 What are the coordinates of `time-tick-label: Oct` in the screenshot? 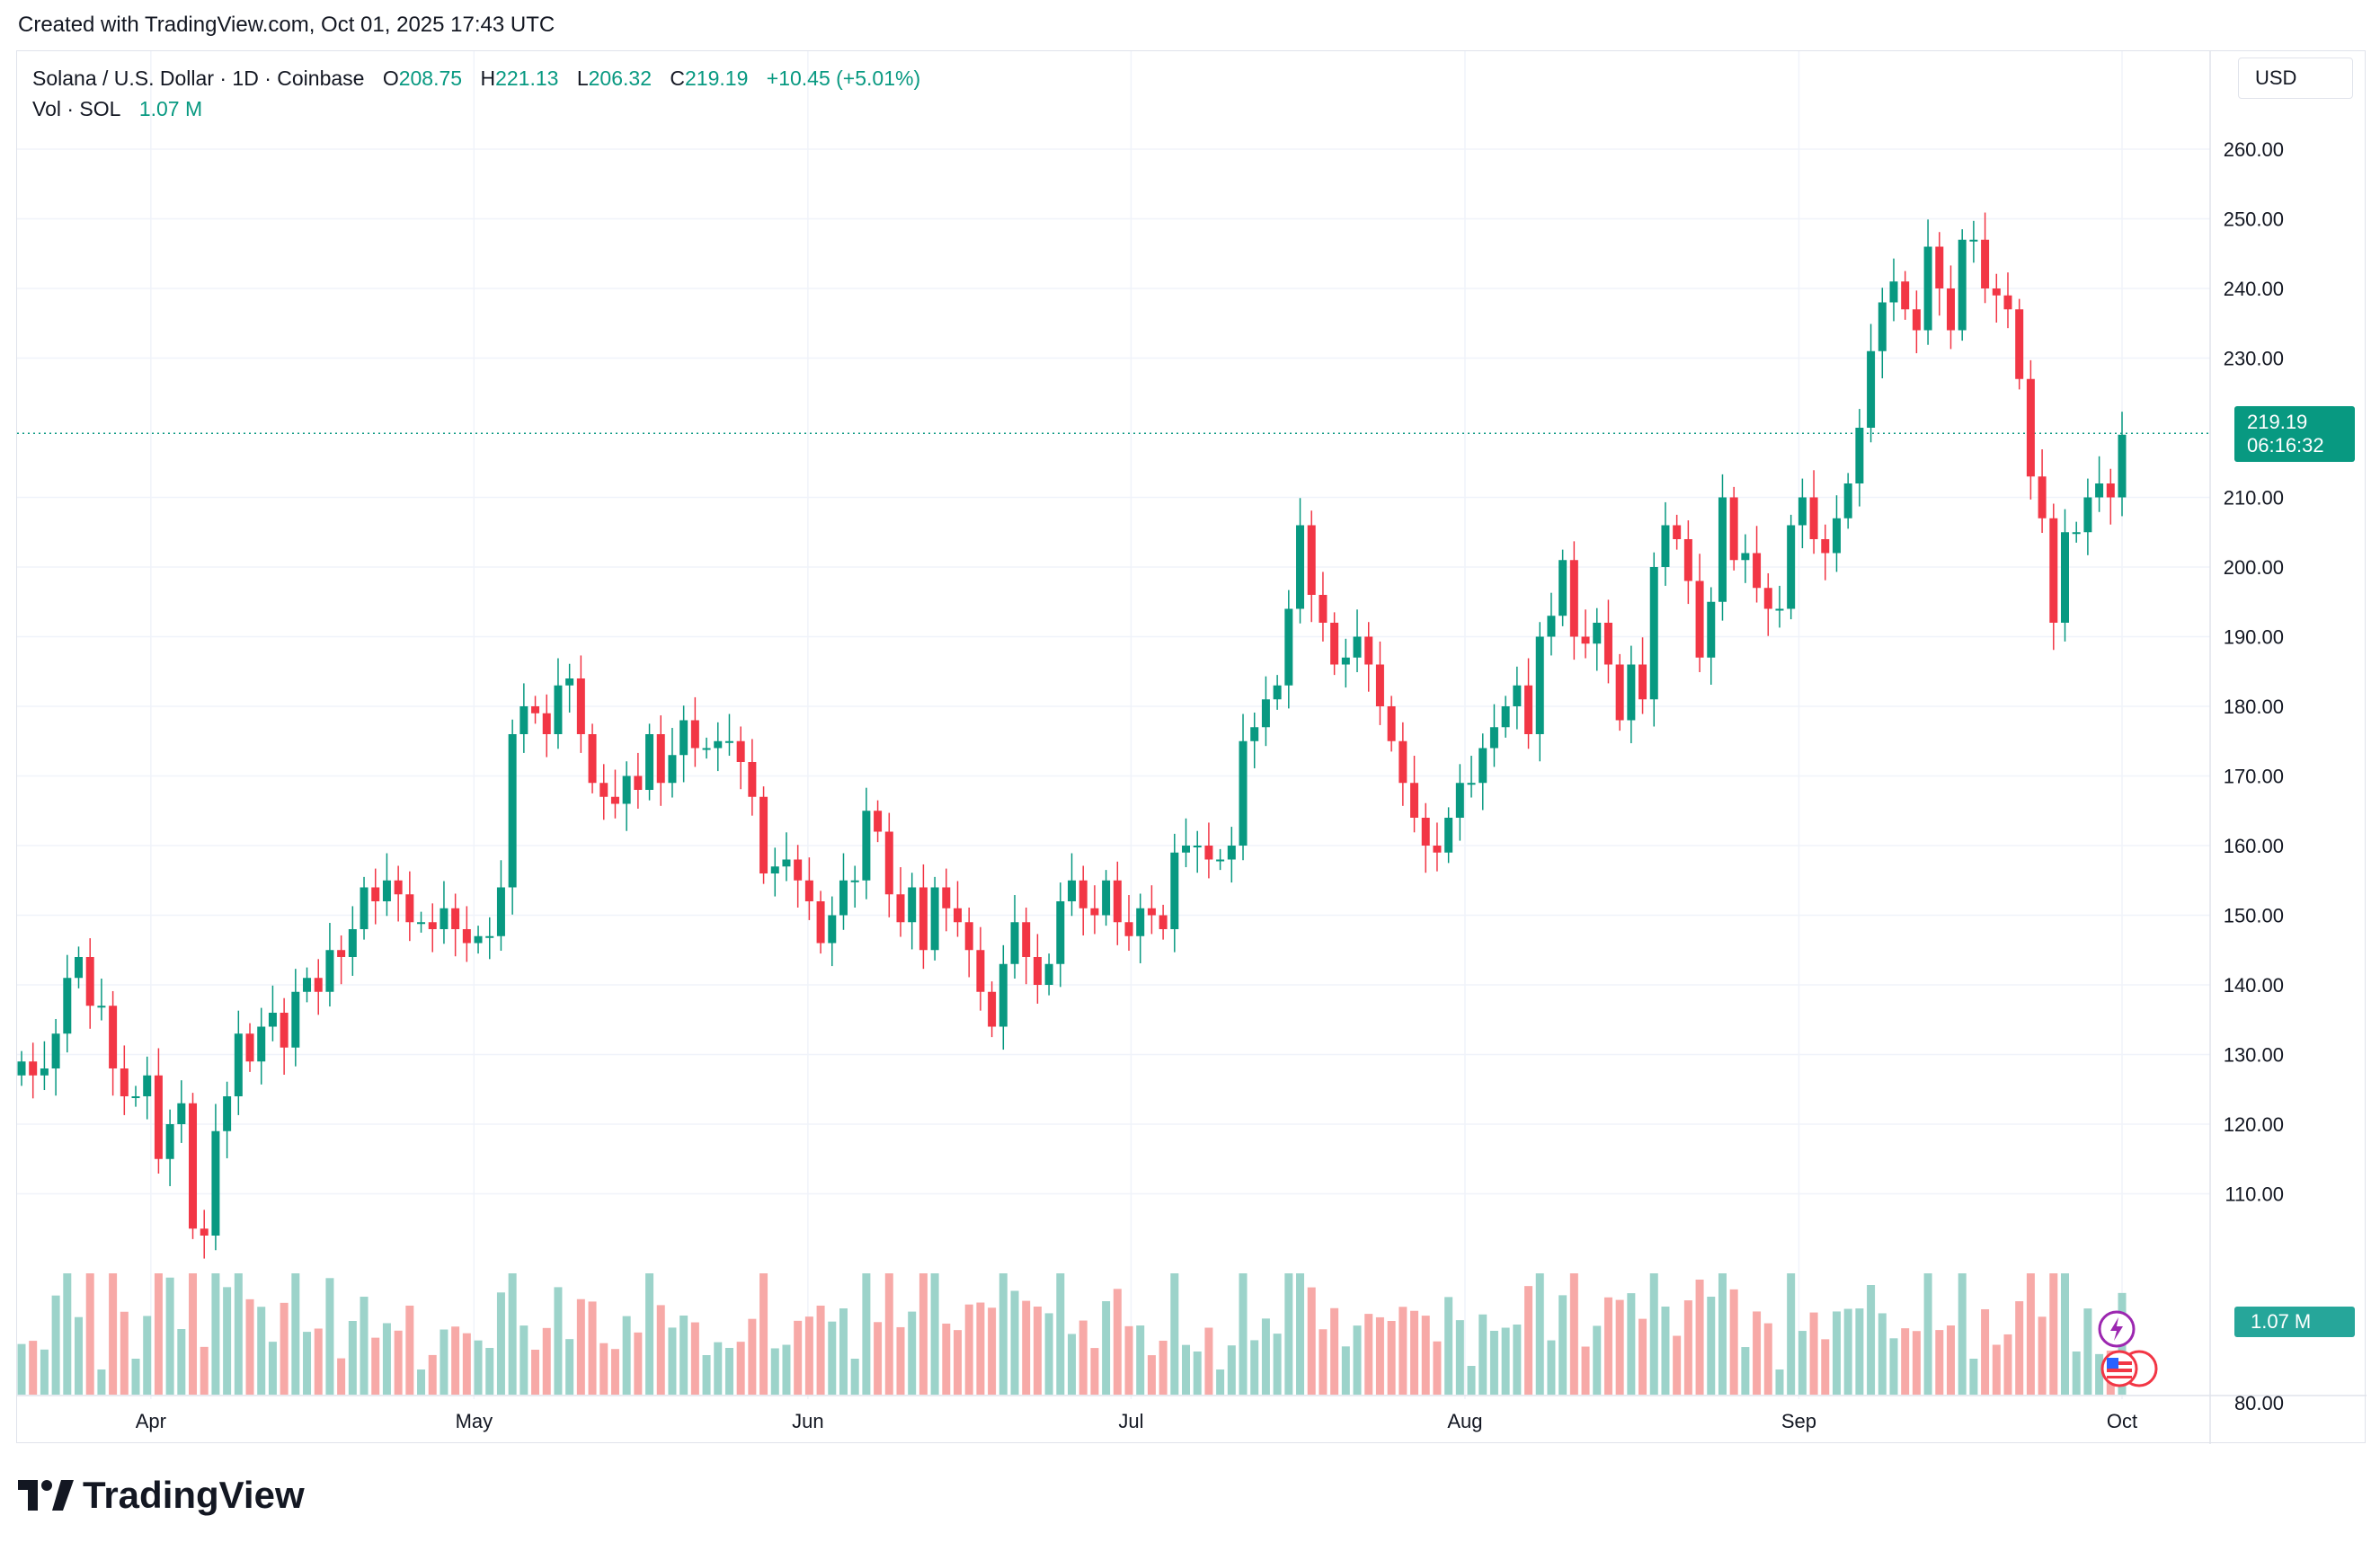 It's located at (2122, 1421).